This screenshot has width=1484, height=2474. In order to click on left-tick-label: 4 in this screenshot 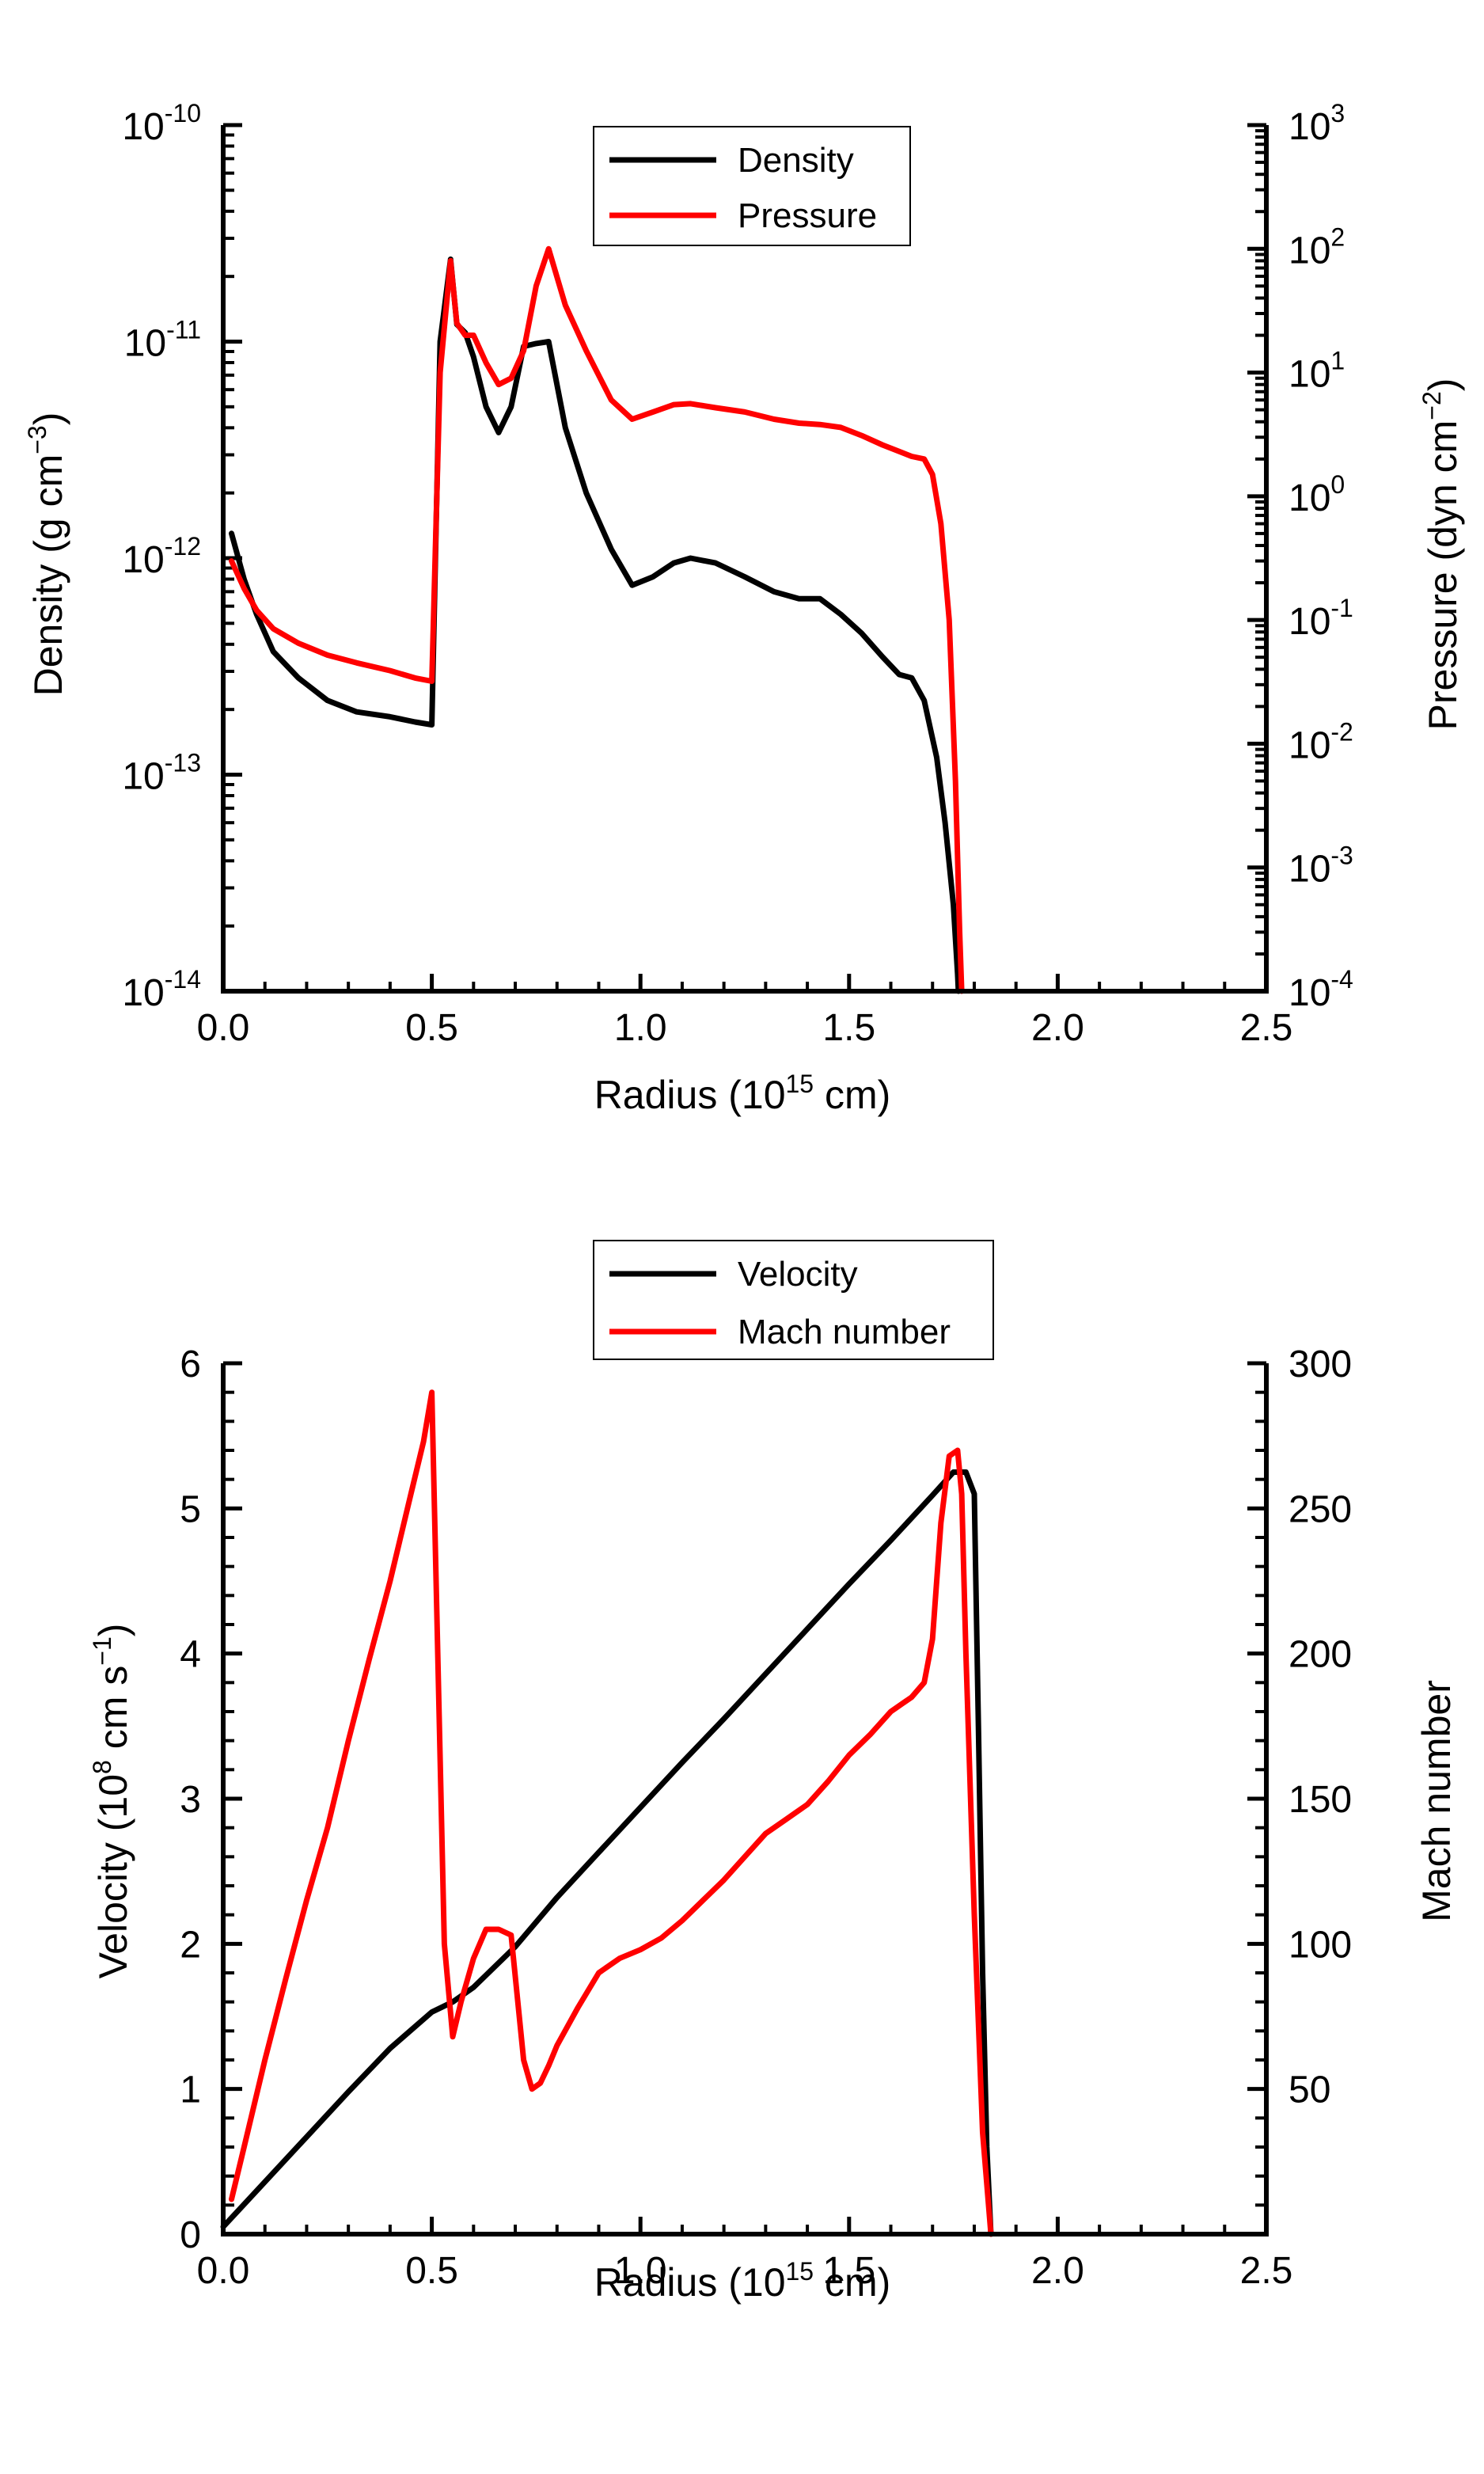, I will do `click(190, 1655)`.